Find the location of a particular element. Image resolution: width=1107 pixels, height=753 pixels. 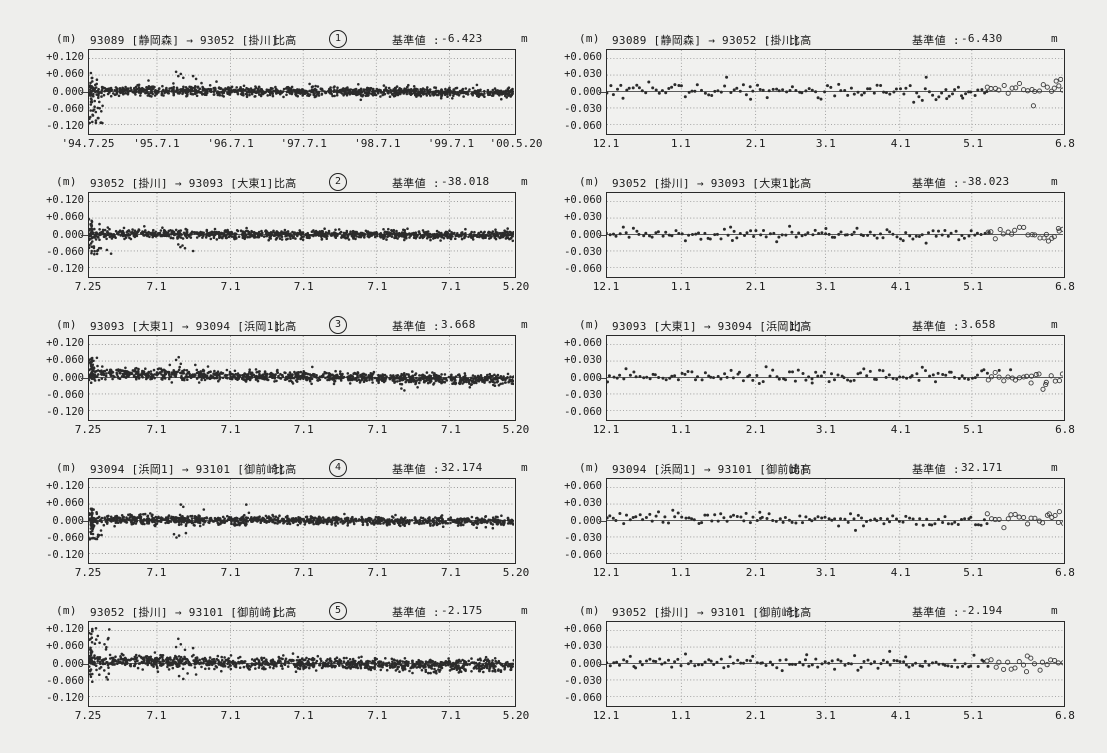

x-tick-label: '00.5.20 is located at coordinates (516, 143).